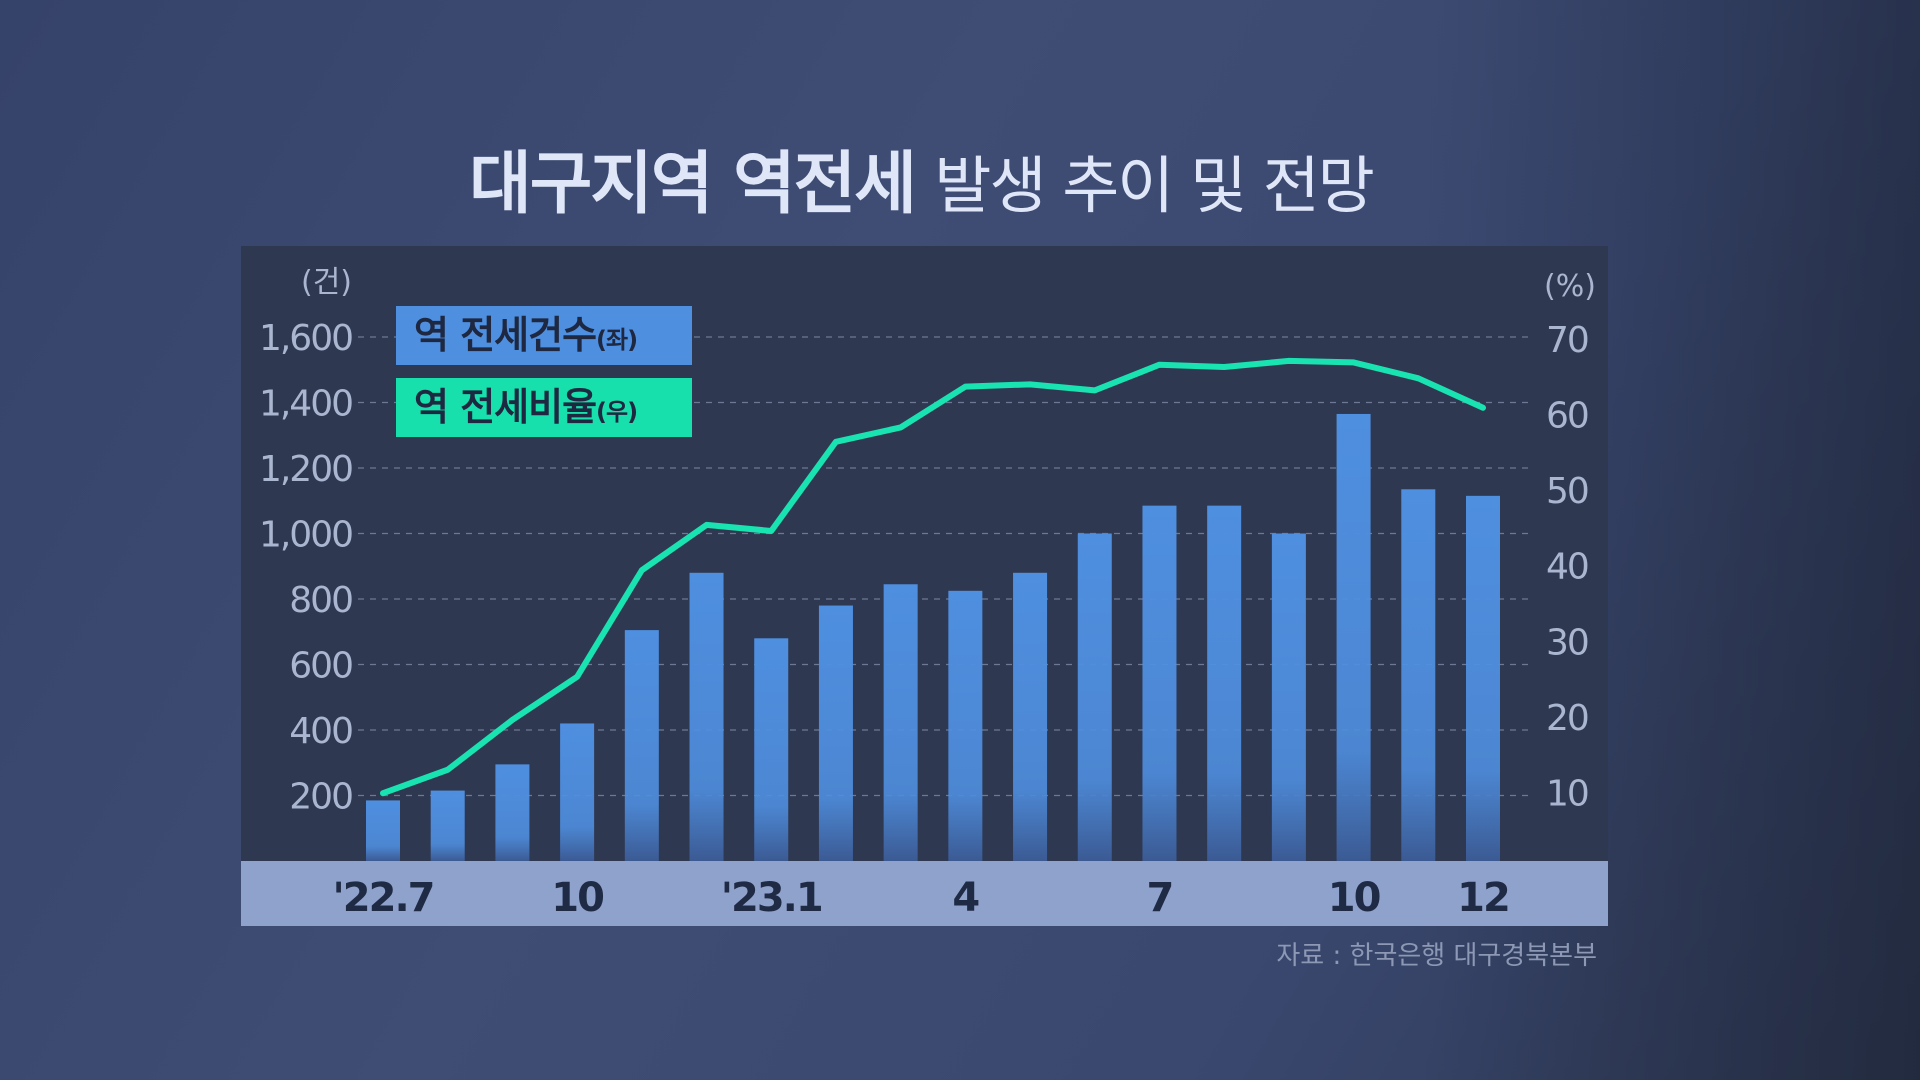 This screenshot has height=1080, width=1920. I want to click on left-axis-unit: (건), so click(326, 282).